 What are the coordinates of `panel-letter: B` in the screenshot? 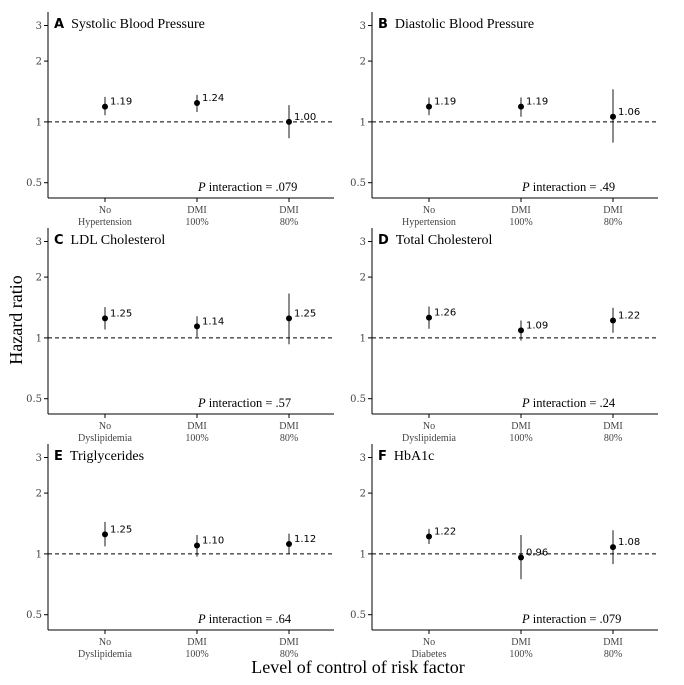 It's located at (383, 24).